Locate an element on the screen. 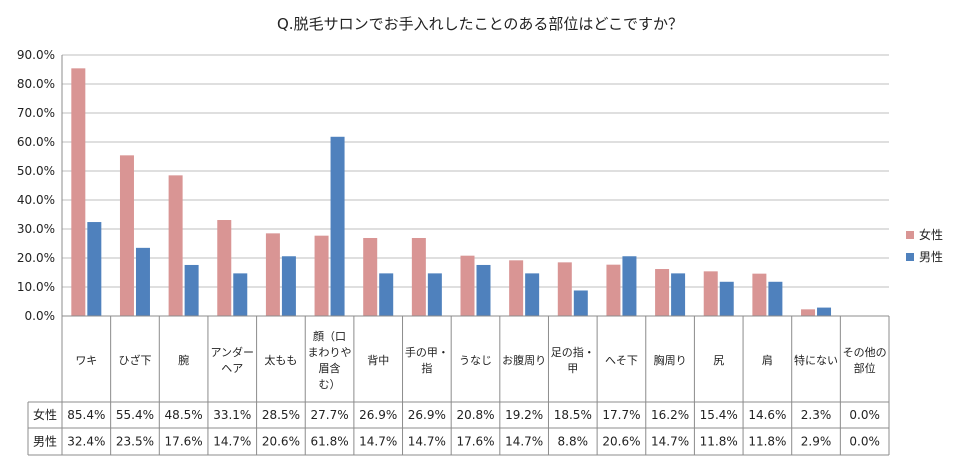 The height and width of the screenshot is (462, 960). data-label: 28.5% is located at coordinates (281, 415).